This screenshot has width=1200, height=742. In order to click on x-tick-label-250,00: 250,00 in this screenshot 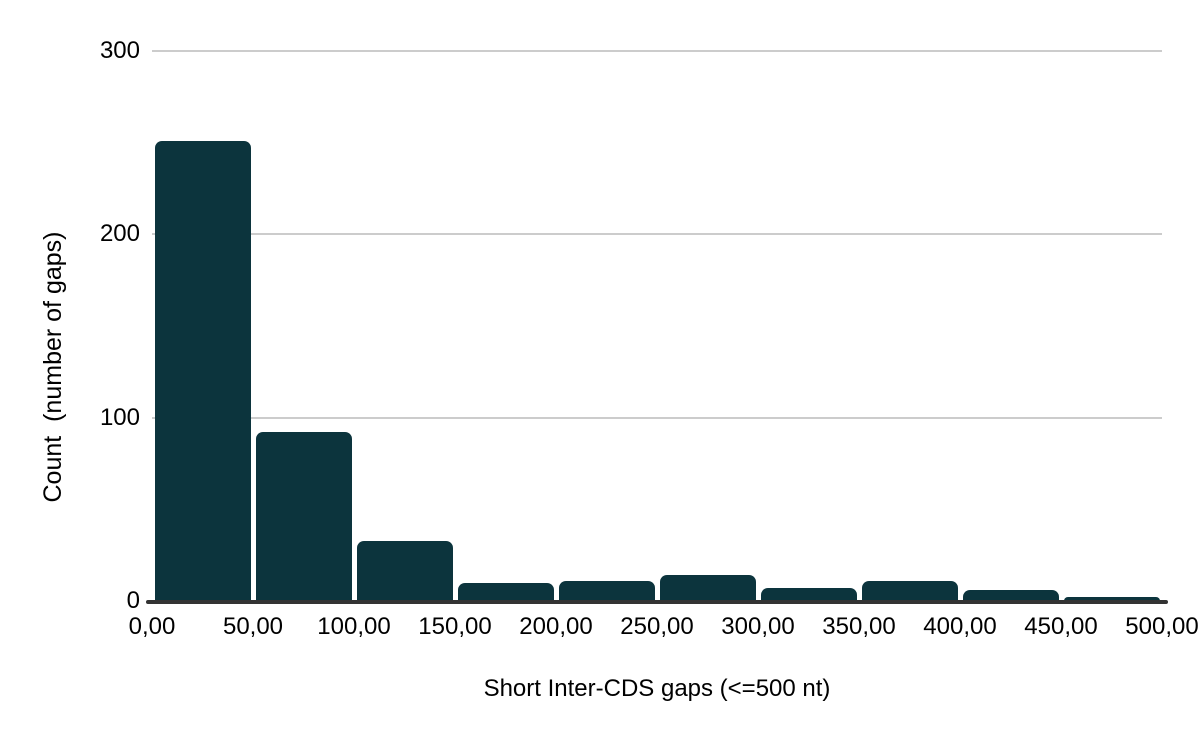, I will do `click(657, 626)`.